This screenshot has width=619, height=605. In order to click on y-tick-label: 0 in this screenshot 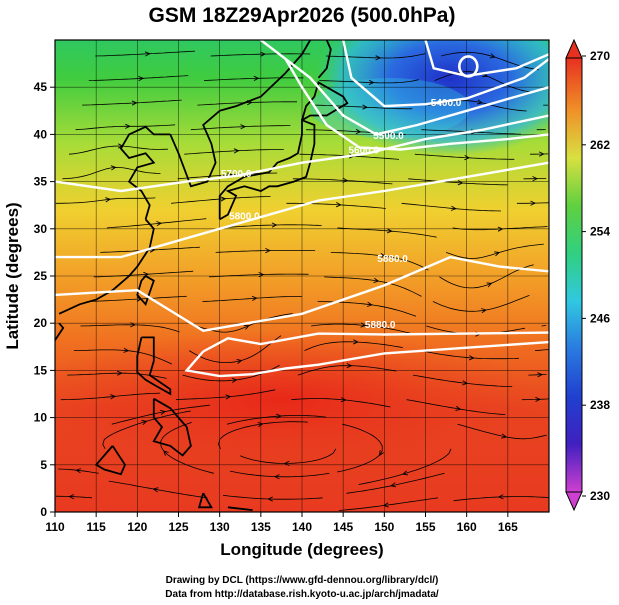, I will do `click(43, 512)`.